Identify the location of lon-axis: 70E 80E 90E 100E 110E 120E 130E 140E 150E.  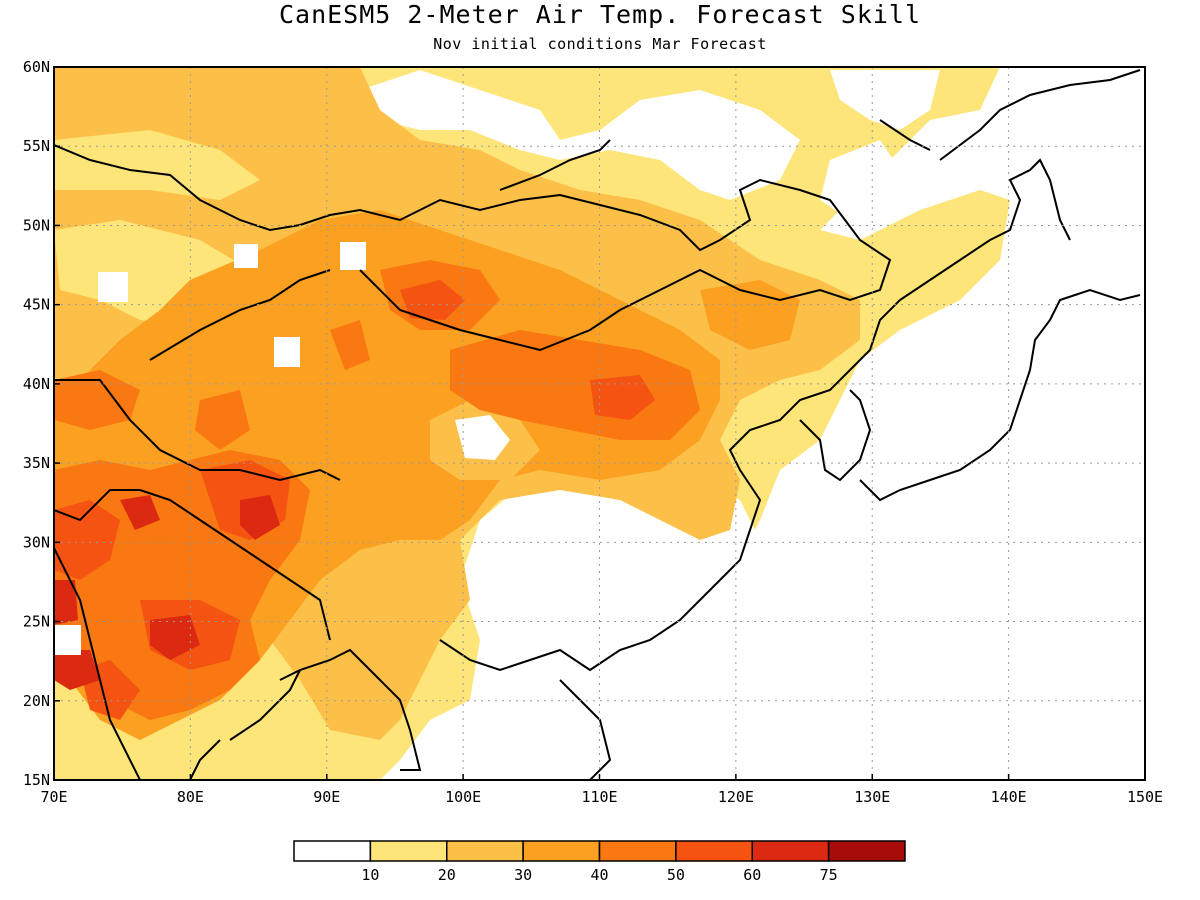
(601, 790).